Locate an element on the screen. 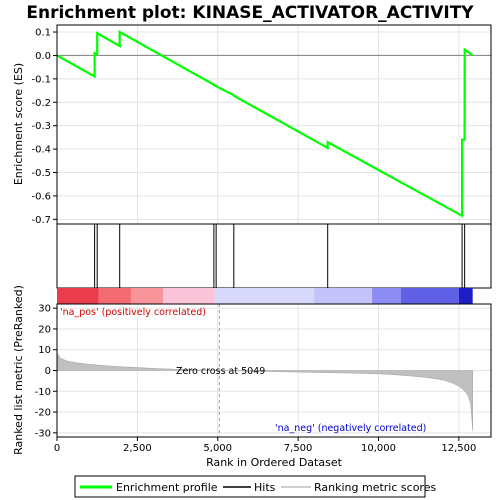  metric-area-path is located at coordinates (264, 391).